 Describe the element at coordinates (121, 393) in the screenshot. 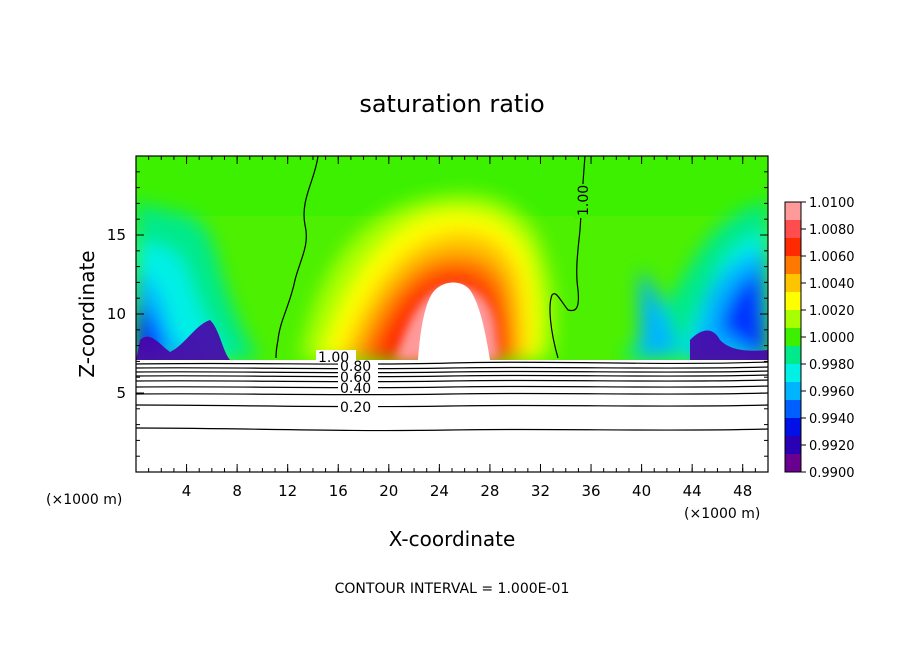

I see `y-tick-label: 5` at that location.